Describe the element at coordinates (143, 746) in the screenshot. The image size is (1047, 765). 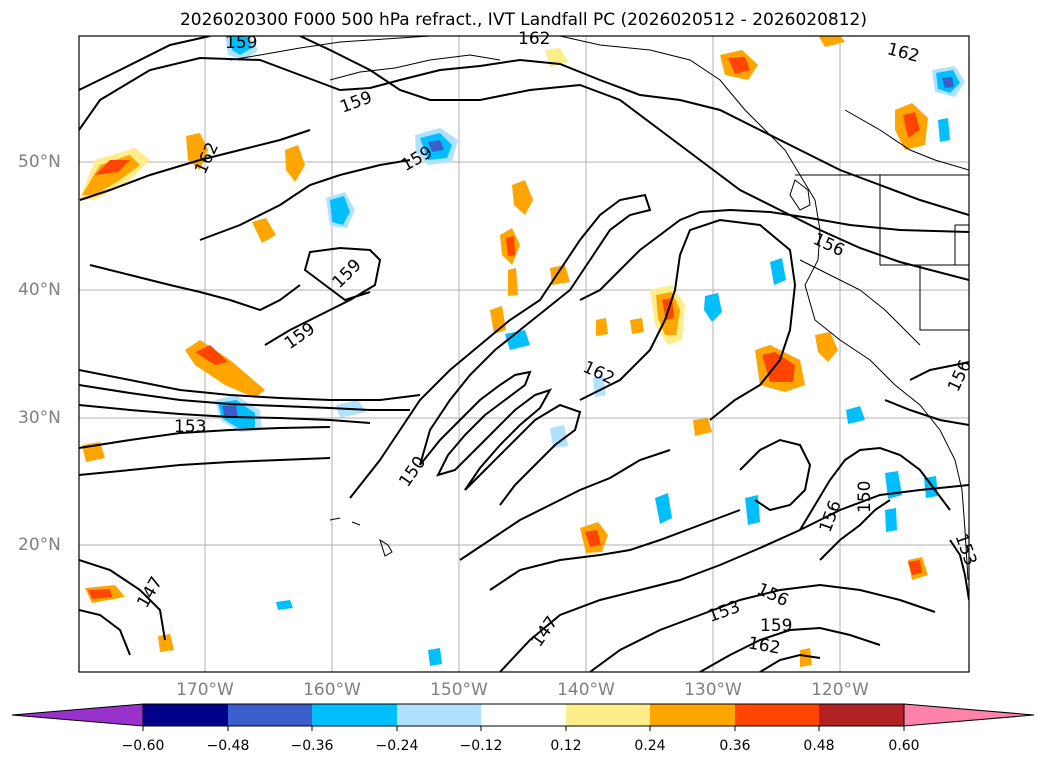
I see `colorbar-tick-label: −0.60` at that location.